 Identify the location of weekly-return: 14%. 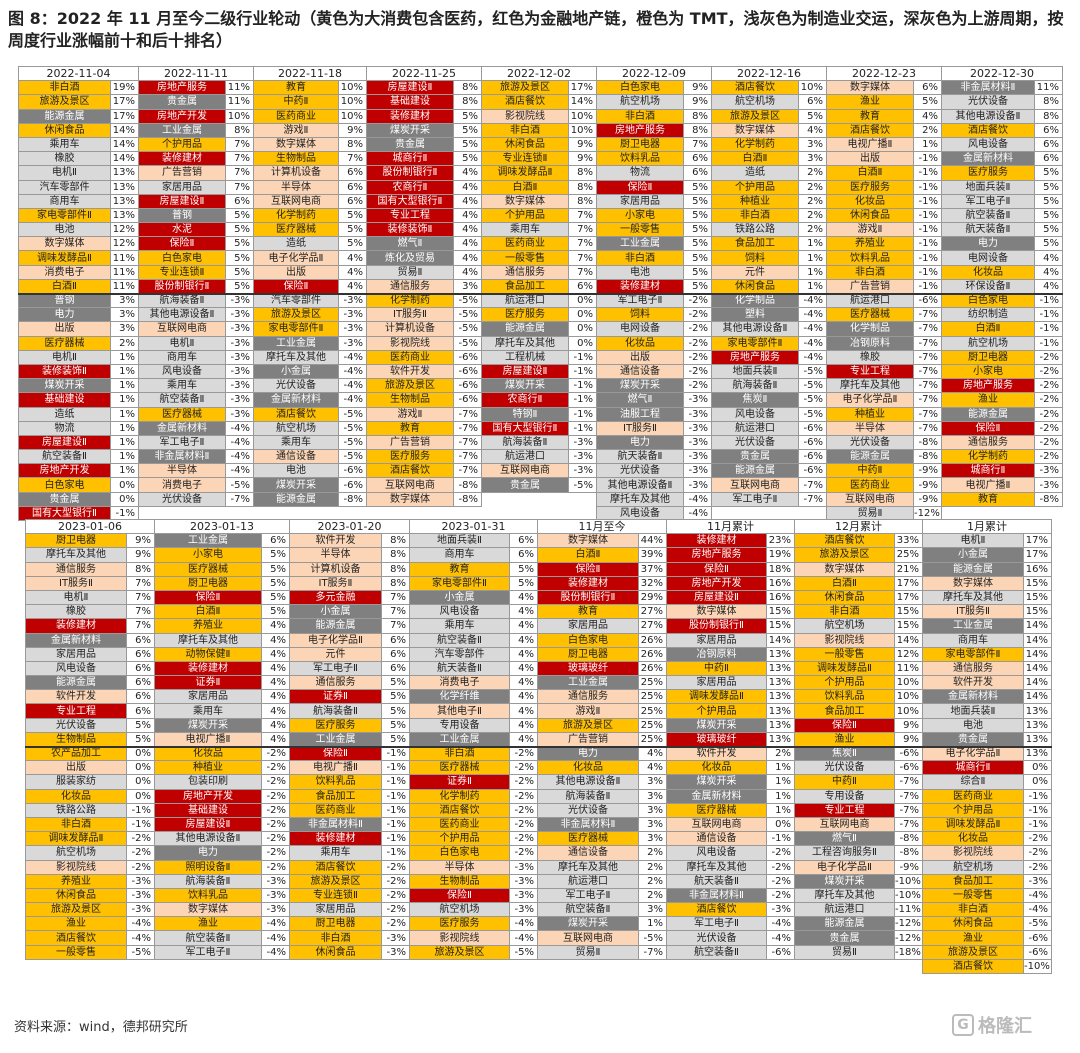
(1037, 640).